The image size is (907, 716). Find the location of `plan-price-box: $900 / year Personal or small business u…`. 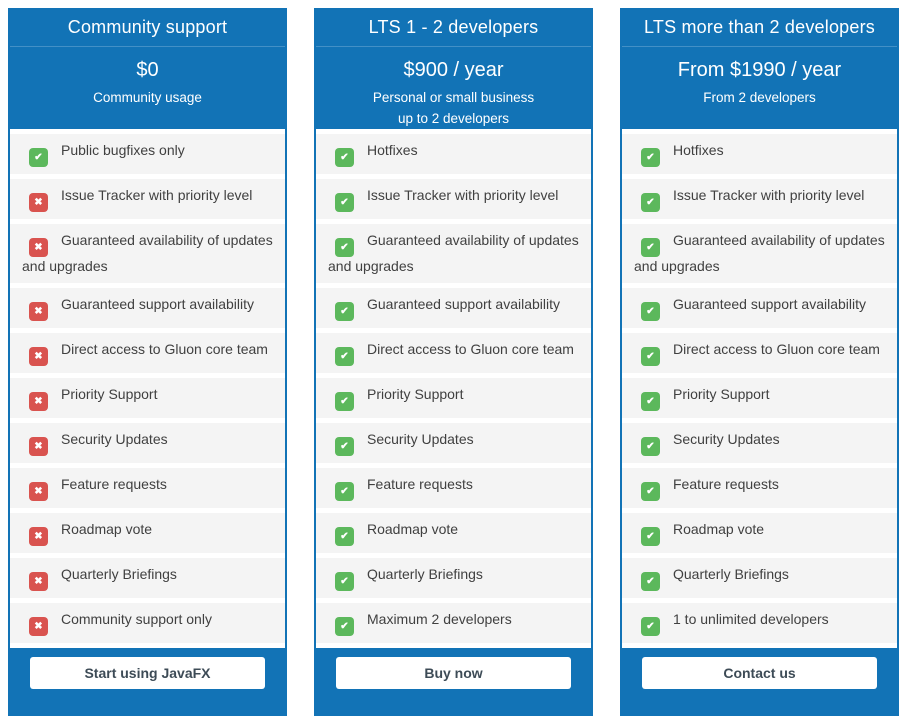

plan-price-box: $900 / year Personal or small business u… is located at coordinates (453, 88).